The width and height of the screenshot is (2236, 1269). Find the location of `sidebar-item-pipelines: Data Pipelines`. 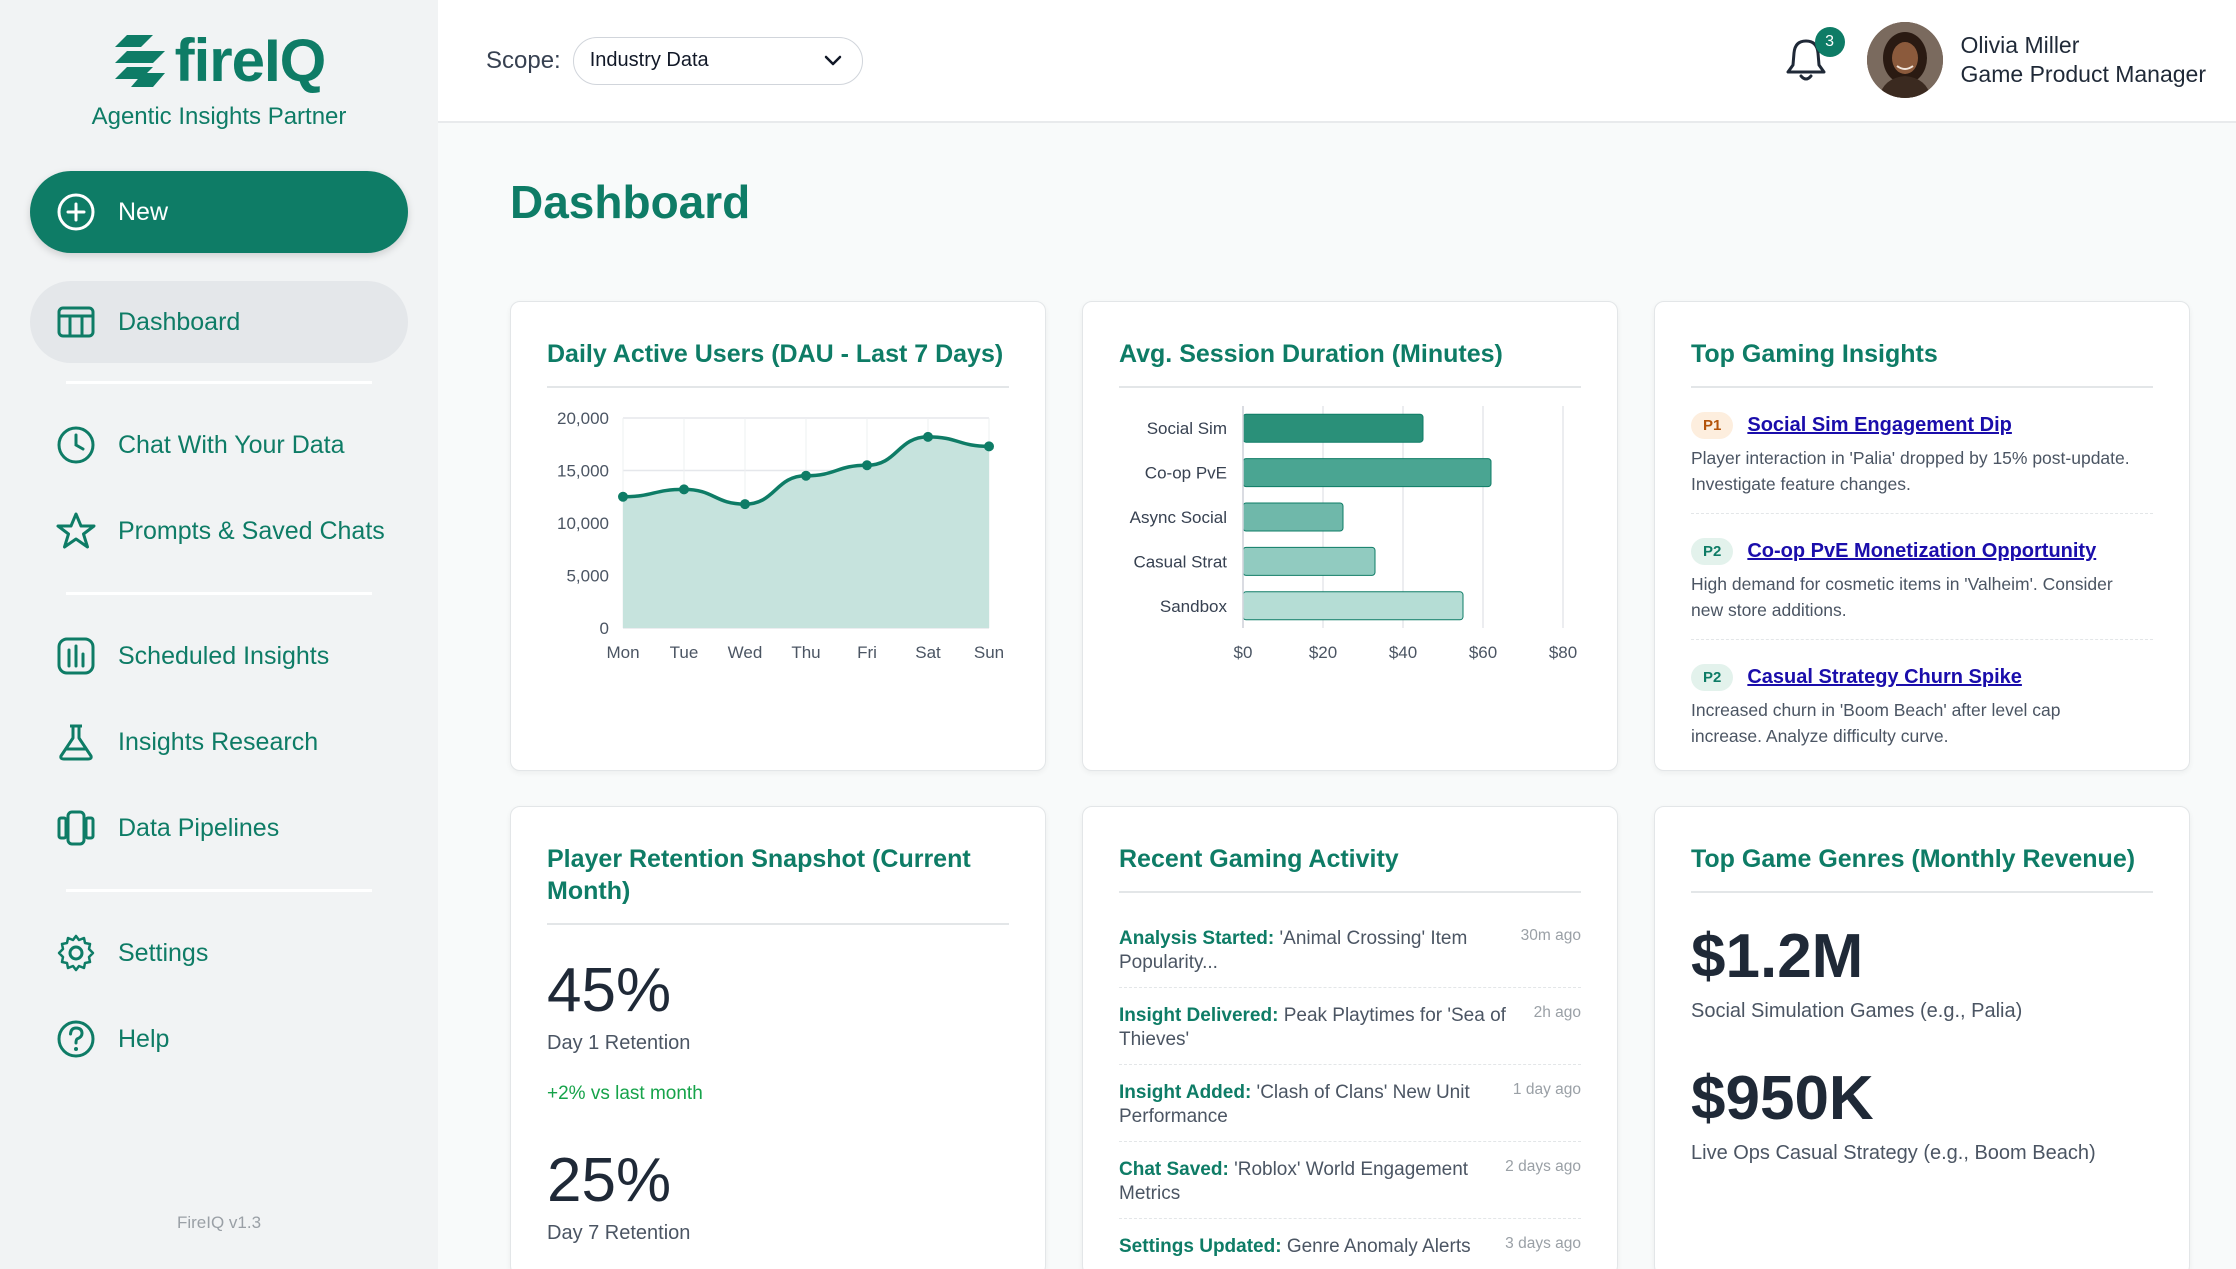

sidebar-item-pipelines: Data Pipelines is located at coordinates (219, 828).